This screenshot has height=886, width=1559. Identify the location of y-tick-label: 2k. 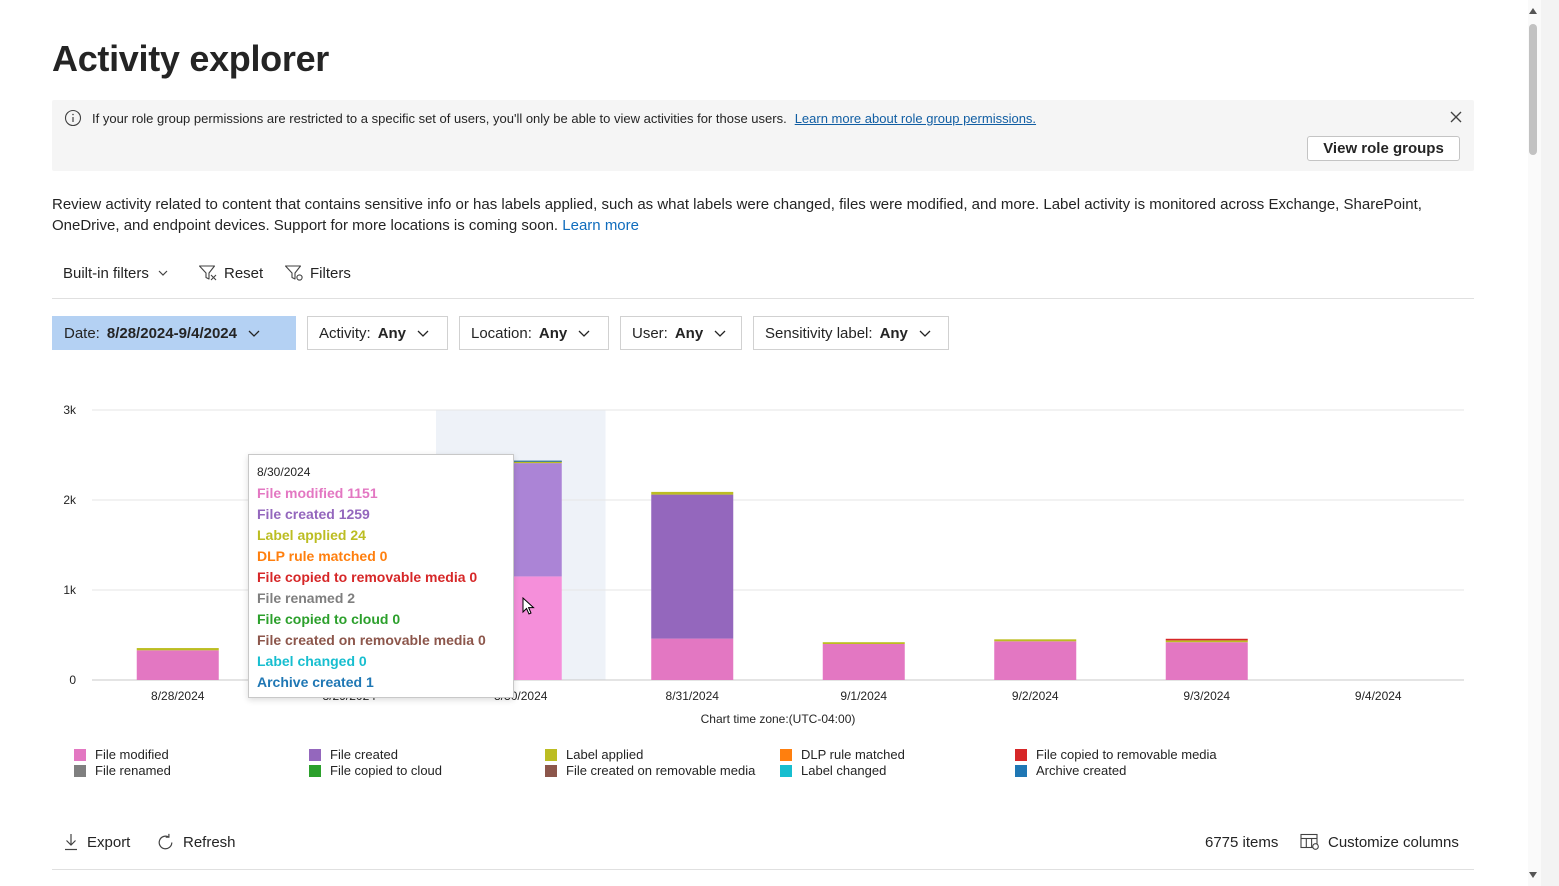
(70, 500).